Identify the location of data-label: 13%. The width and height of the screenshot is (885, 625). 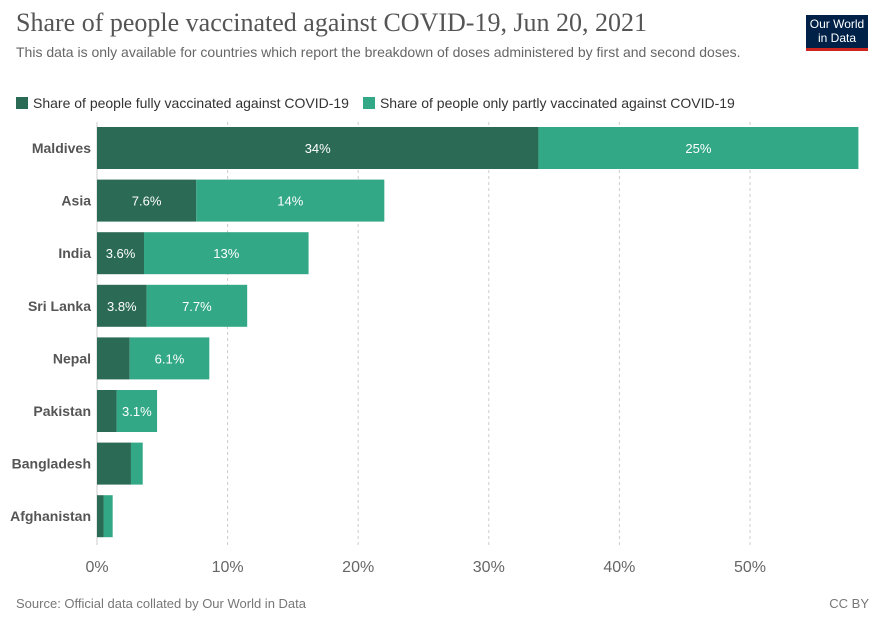
(226, 253).